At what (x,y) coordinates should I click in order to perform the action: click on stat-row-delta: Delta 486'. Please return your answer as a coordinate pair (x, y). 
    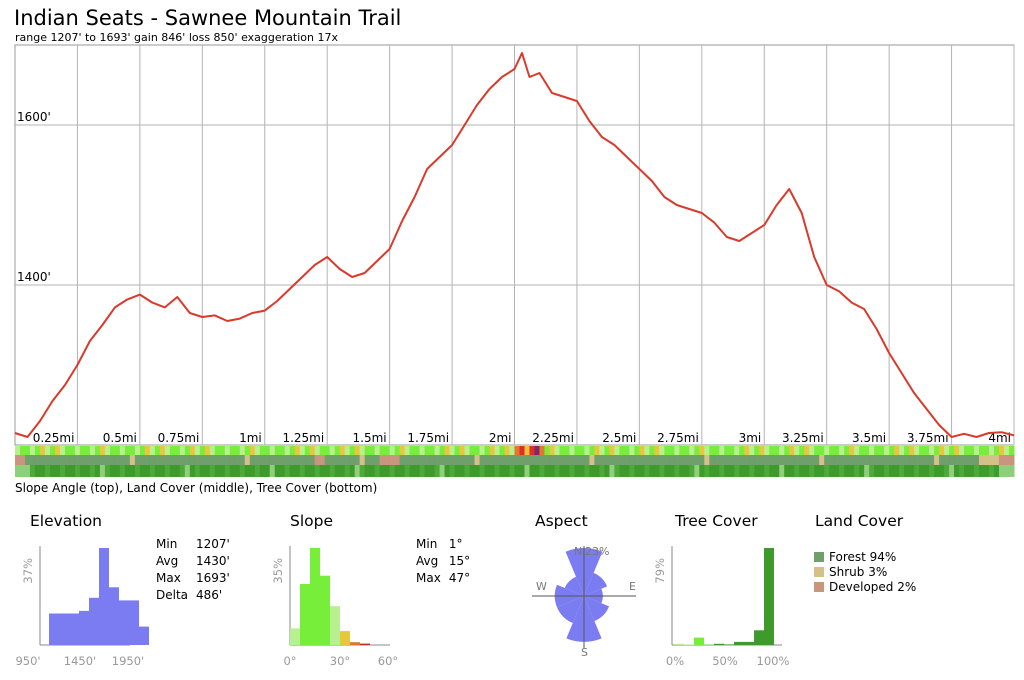
    Looking at the image, I should click on (193, 595).